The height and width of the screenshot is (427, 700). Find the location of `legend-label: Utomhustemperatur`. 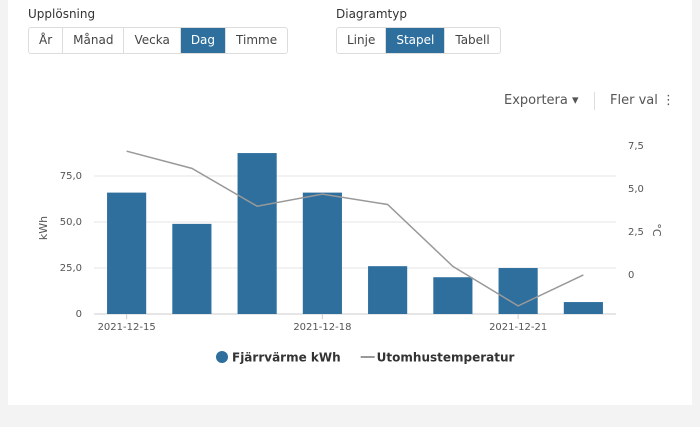

legend-label: Utomhustemperatur is located at coordinates (446, 358).